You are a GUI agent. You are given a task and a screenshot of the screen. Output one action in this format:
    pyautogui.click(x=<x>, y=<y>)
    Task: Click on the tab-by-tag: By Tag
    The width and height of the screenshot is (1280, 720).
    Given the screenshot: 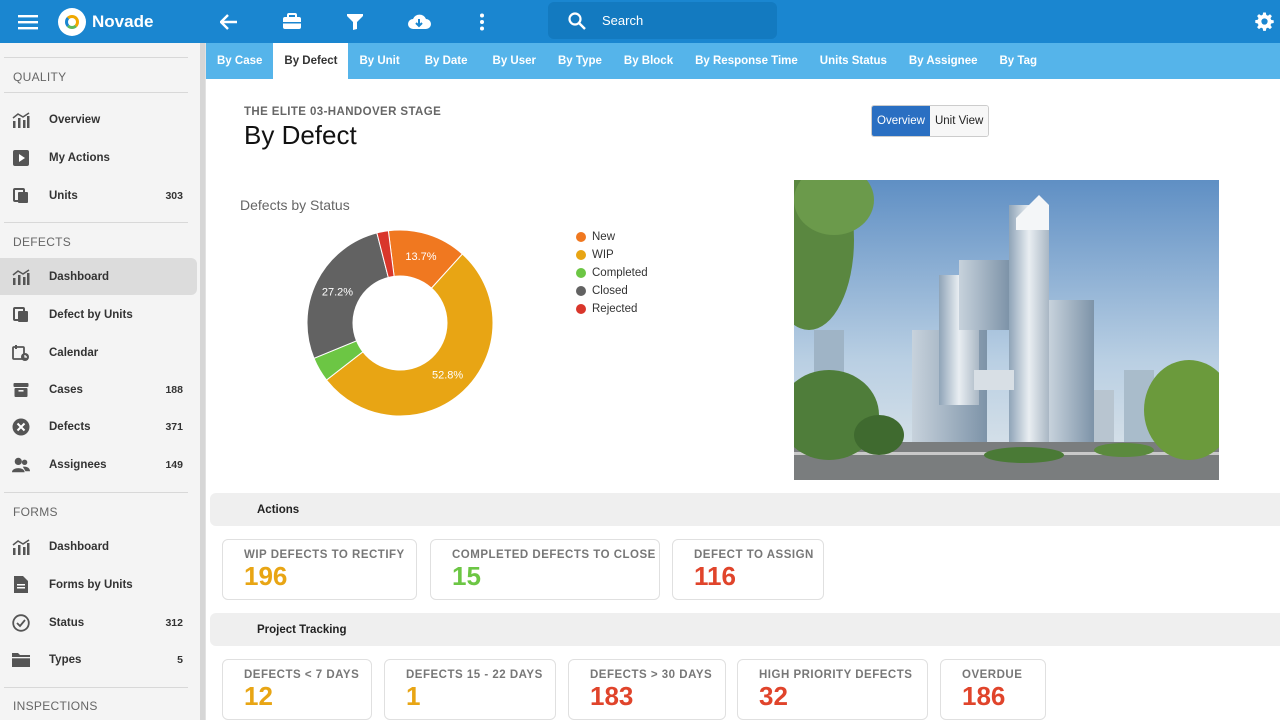 What is the action you would take?
    pyautogui.click(x=1018, y=61)
    